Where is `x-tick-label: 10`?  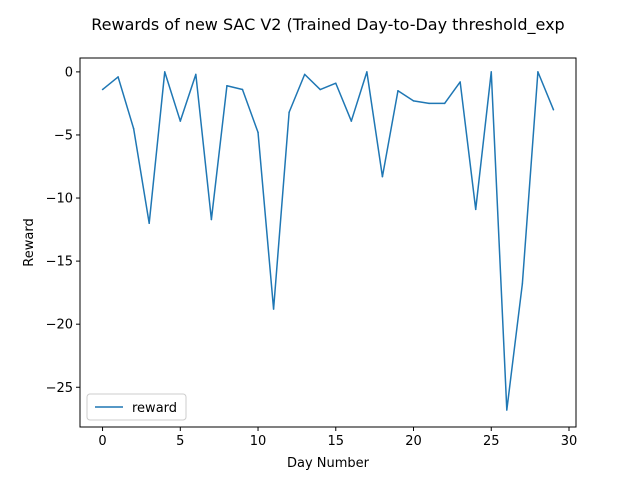 x-tick-label: 10 is located at coordinates (258, 441).